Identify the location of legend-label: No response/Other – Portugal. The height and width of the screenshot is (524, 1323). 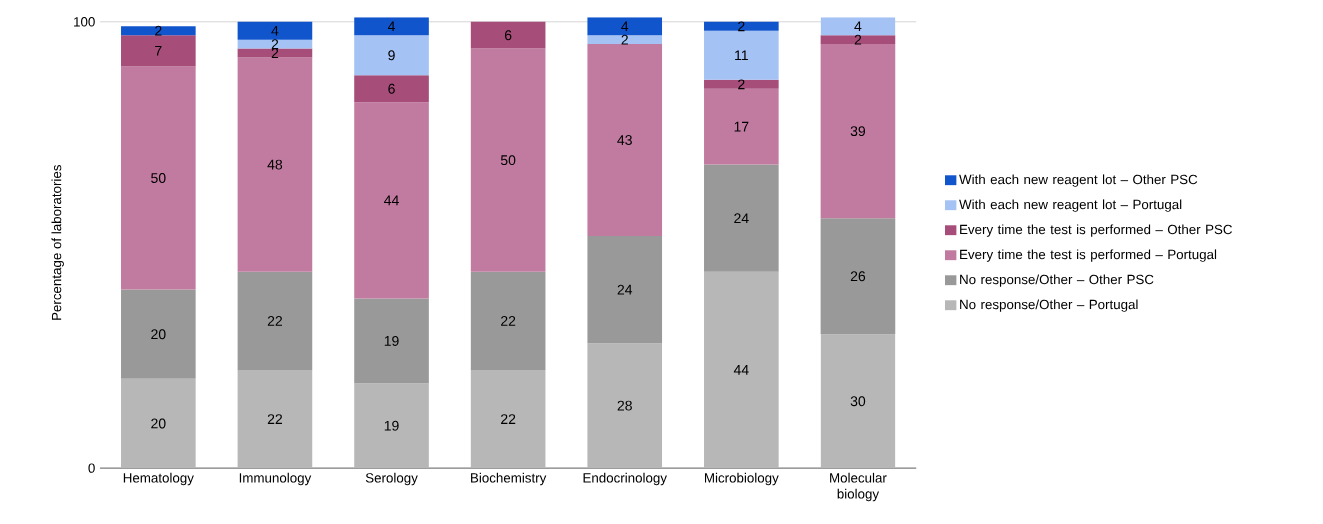
(1049, 305).